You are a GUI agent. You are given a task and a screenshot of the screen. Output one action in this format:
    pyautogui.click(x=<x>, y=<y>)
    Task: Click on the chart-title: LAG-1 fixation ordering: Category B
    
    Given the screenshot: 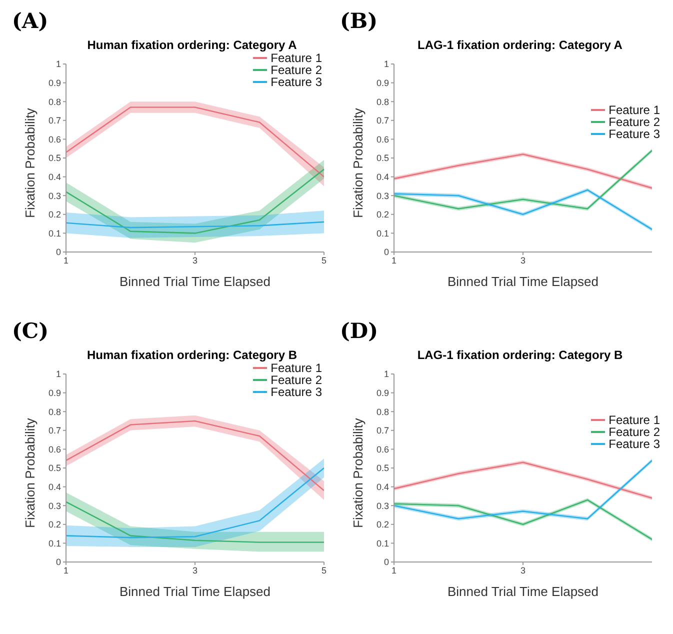 What is the action you would take?
    pyautogui.click(x=520, y=356)
    